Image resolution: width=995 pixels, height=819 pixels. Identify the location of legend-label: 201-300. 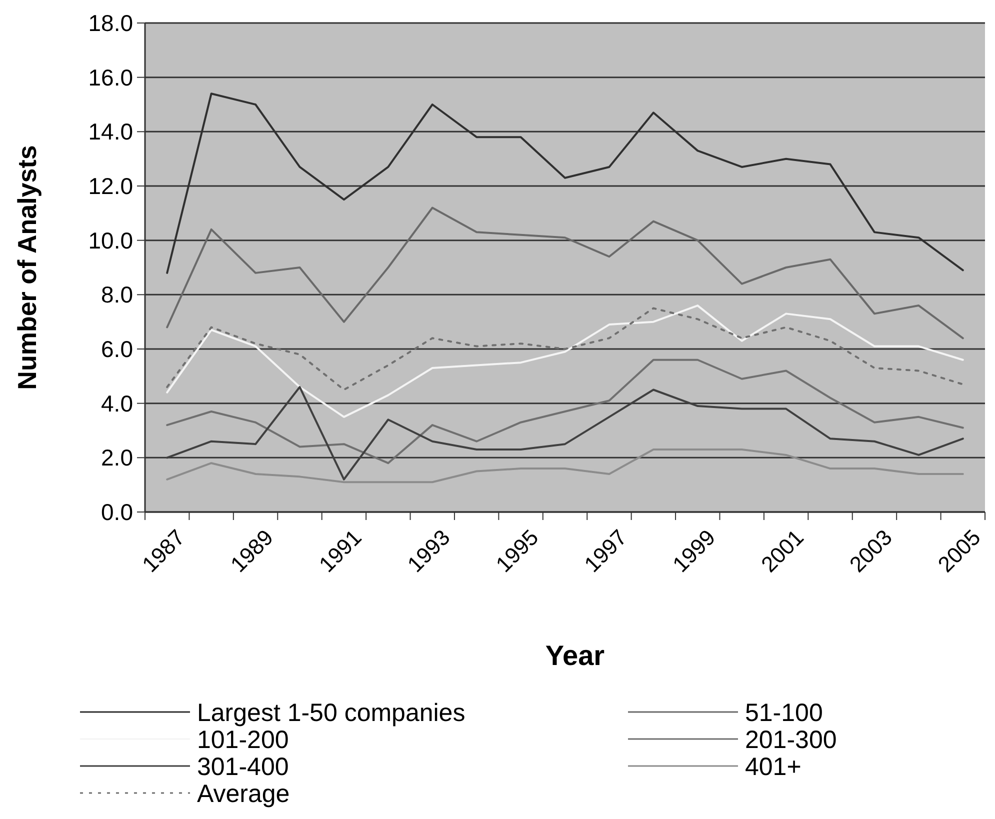
(791, 740).